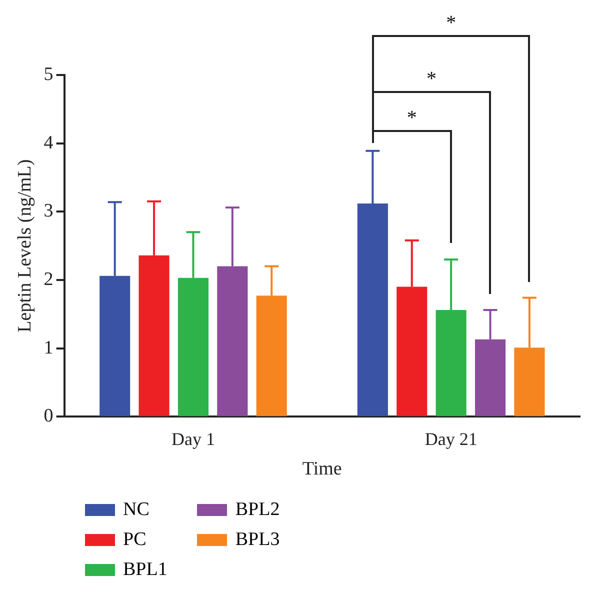  Describe the element at coordinates (49, 279) in the screenshot. I see `y-tick-label: 2` at that location.